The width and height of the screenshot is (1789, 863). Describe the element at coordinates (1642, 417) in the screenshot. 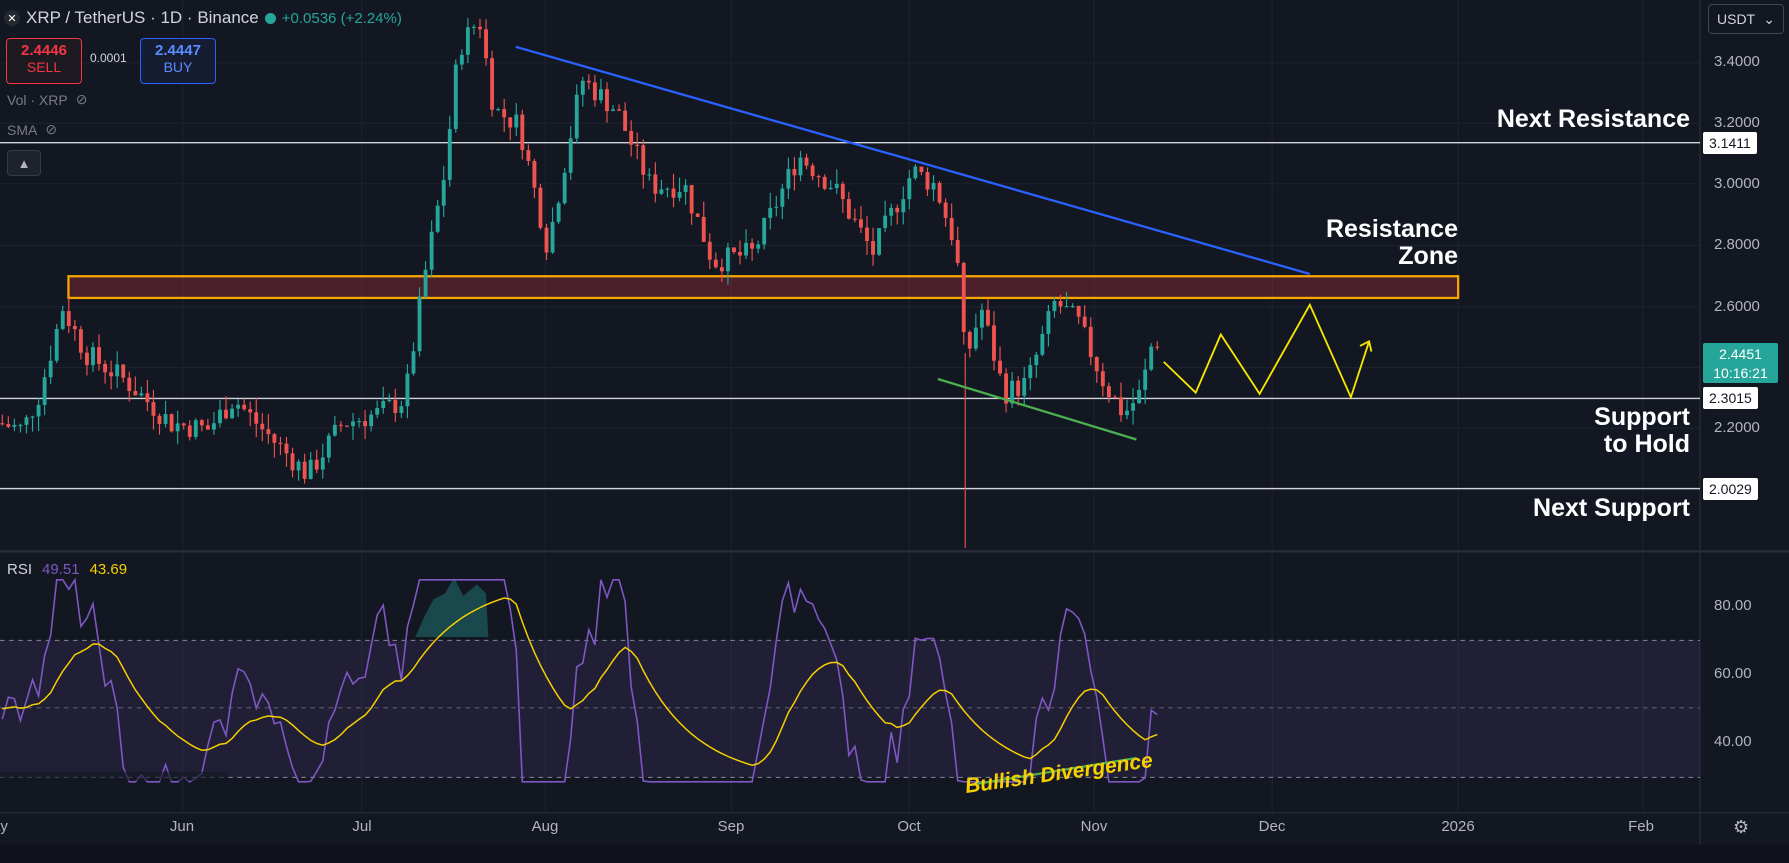

I see `annotation-line: Support` at that location.